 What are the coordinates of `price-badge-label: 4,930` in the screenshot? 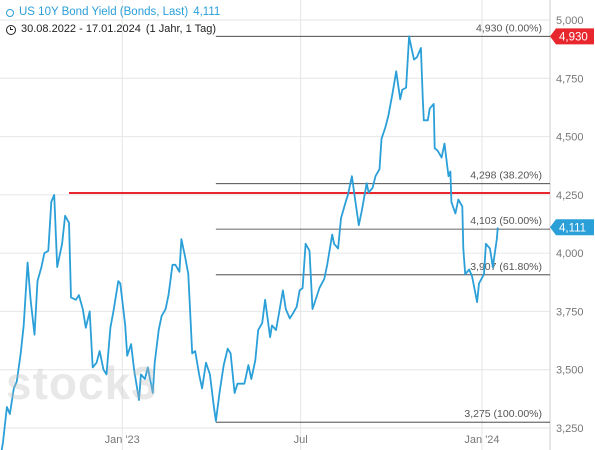 It's located at (573, 37).